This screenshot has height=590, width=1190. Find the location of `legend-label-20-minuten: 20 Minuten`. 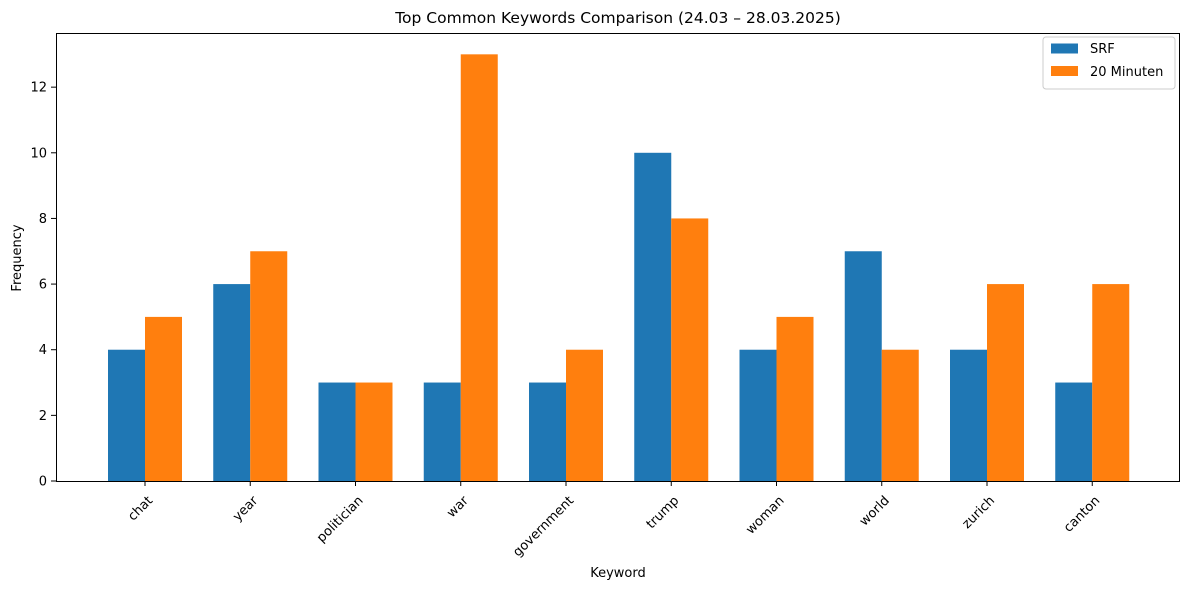

legend-label-20-minuten: 20 Minuten is located at coordinates (1126, 72).